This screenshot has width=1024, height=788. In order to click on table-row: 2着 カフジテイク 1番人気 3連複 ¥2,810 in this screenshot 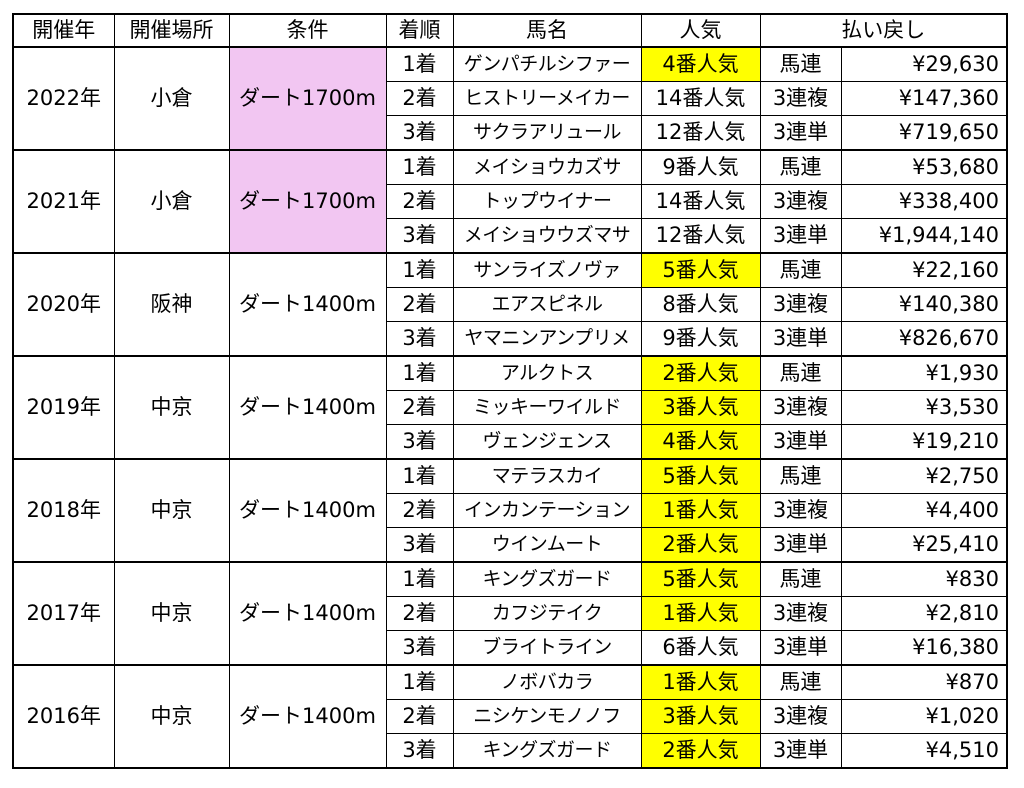, I will do `click(510, 613)`.